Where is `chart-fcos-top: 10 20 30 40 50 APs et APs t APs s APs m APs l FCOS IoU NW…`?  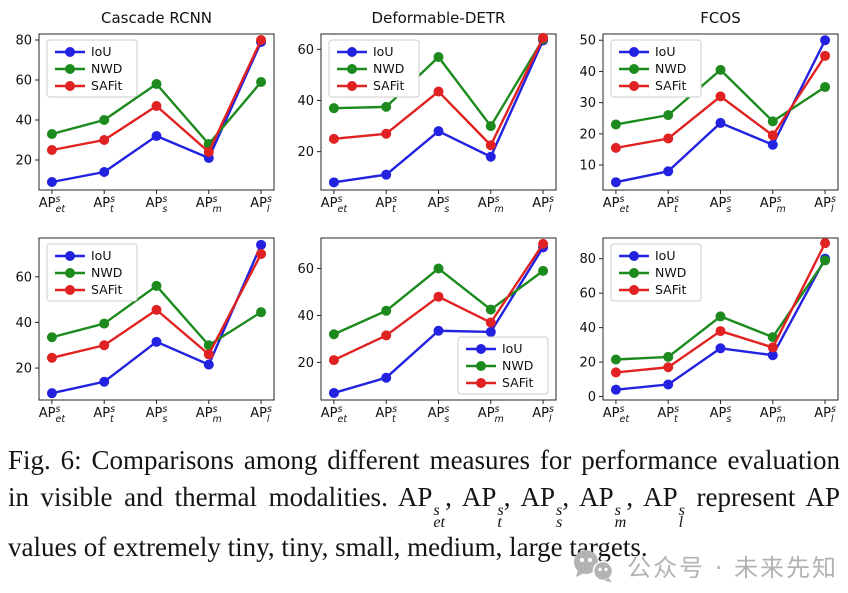 chart-fcos-top: 10 20 30 40 50 APs et APs t APs s APs m APs l FCOS IoU NW… is located at coordinates (706, 115).